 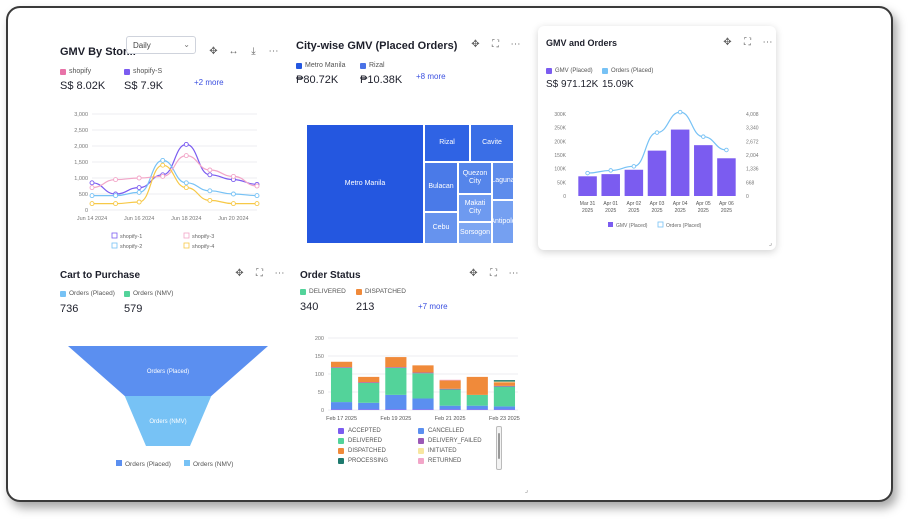 What do you see at coordinates (433, 306) in the screenshot?
I see `more-series-link: +7 more` at bounding box center [433, 306].